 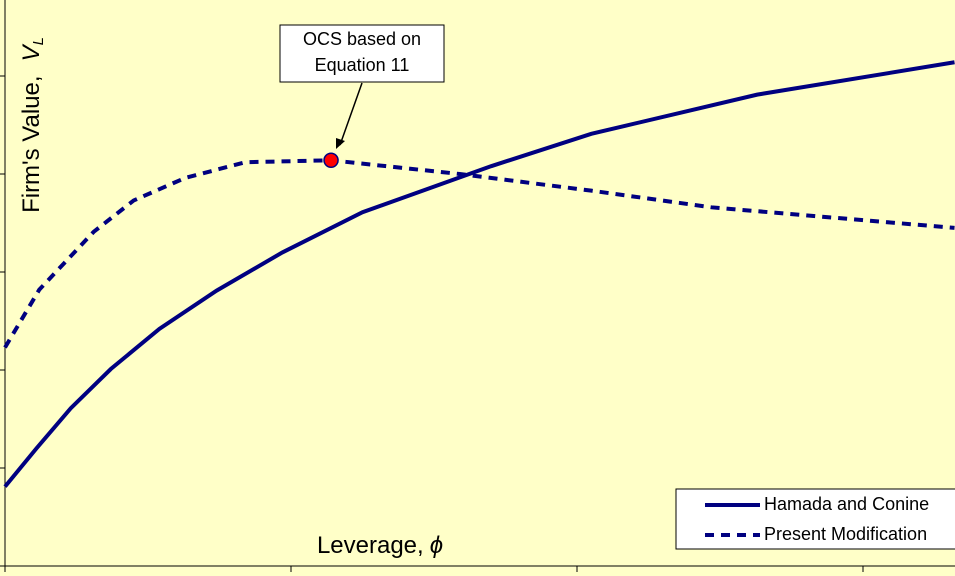 What do you see at coordinates (846, 504) in the screenshot?
I see `legend-label: Hamada and Conine` at bounding box center [846, 504].